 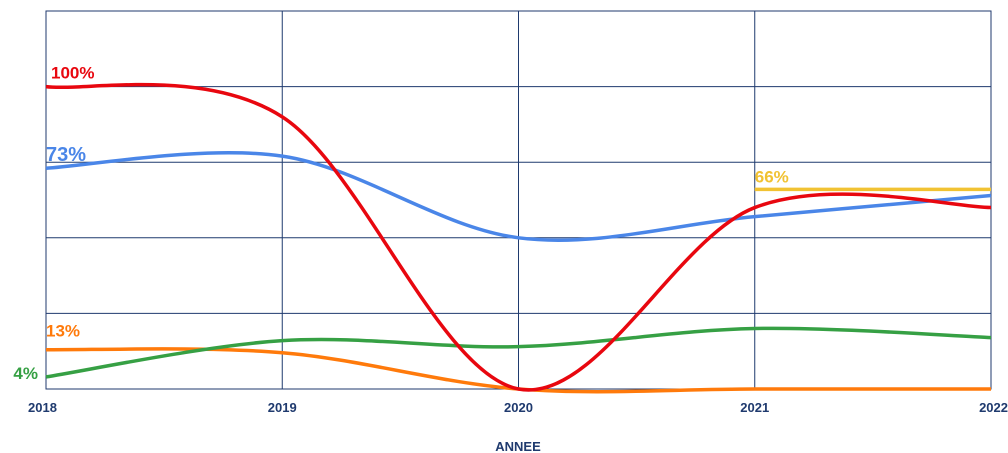 I want to click on x-tick-label: 2020, so click(x=518, y=407).